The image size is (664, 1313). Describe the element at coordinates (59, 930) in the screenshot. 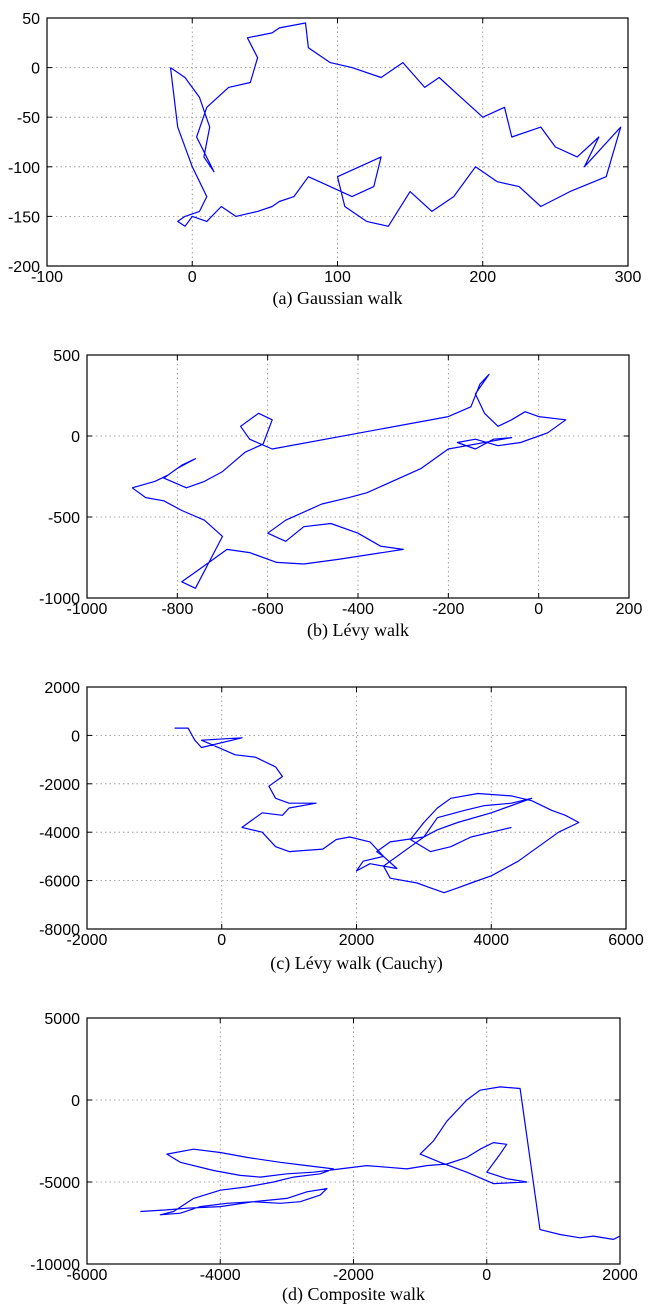

I see `y-tick-label: -8000` at that location.